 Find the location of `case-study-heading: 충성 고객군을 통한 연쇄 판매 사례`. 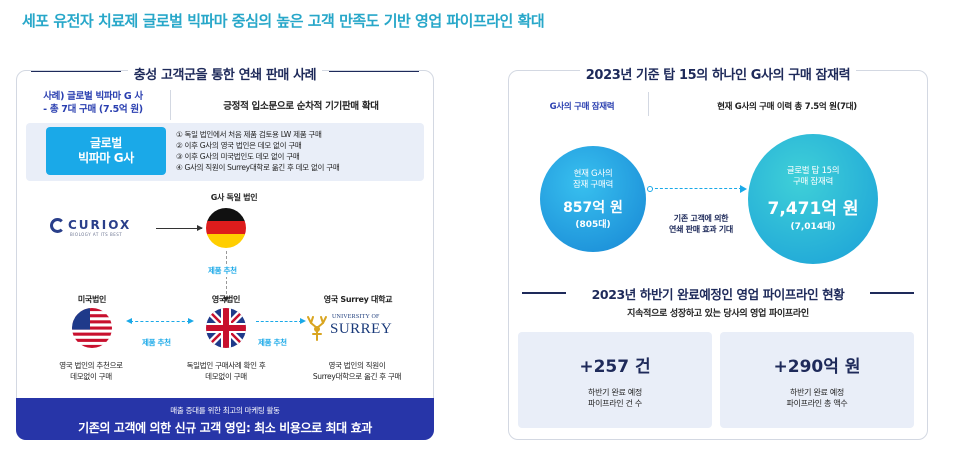

case-study-heading: 충성 고객군을 통한 연쇄 판매 사례 is located at coordinates (225, 73).